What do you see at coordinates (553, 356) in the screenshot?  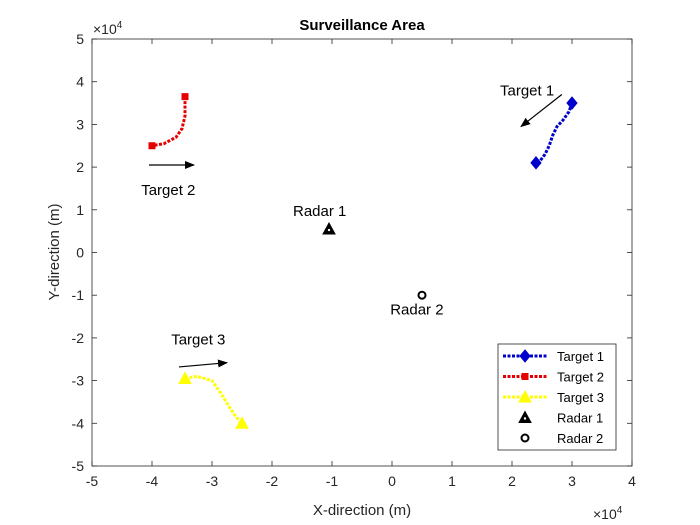 I see `legend-item-target-1: Target 1` at bounding box center [553, 356].